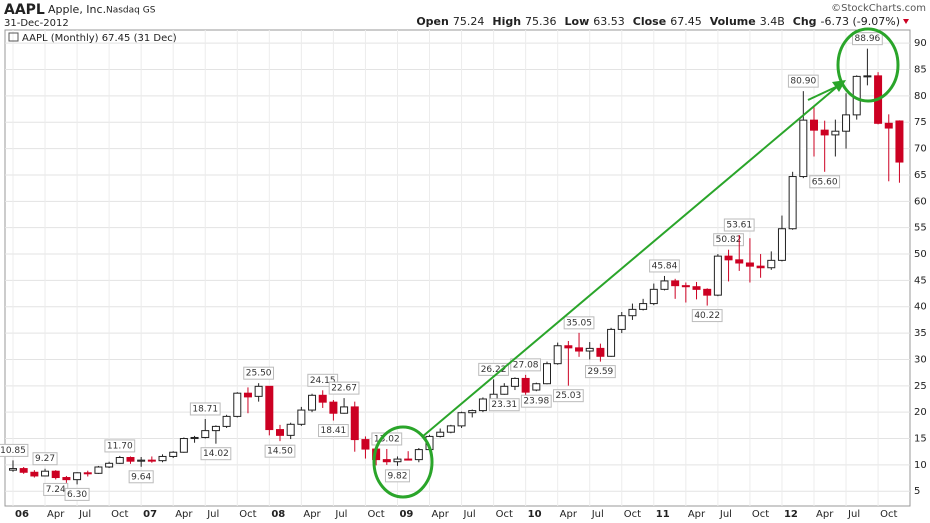 The image size is (930, 523). Describe the element at coordinates (506, 21) in the screenshot. I see `quote-label: High` at that location.